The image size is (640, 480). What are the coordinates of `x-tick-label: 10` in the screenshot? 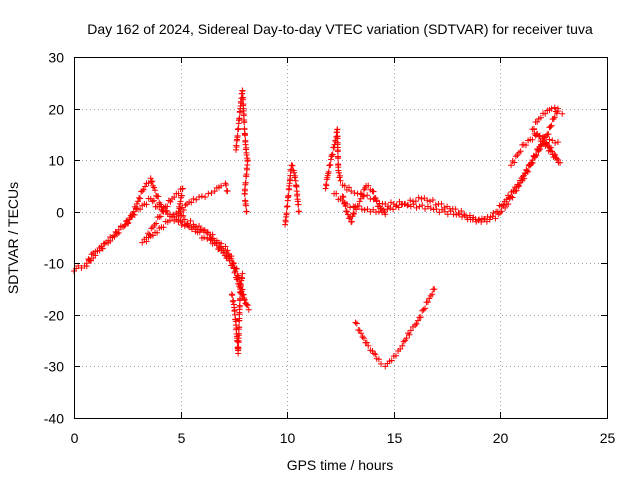 It's located at (288, 438).